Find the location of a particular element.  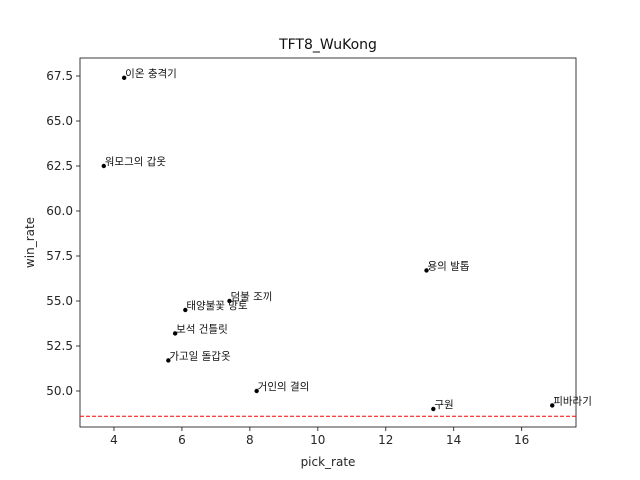

y-axis-label: win_rate is located at coordinates (30, 242).